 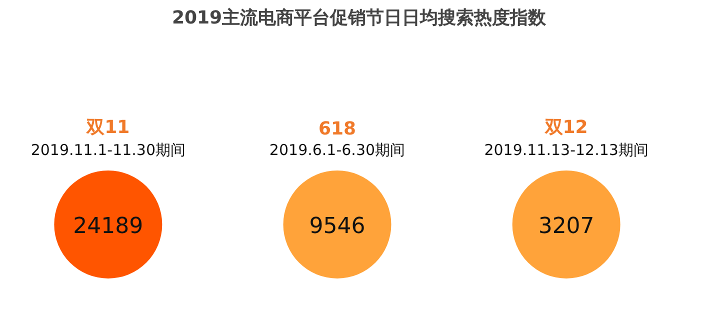 What do you see at coordinates (108, 127) in the screenshot?
I see `category-label: 双11` at bounding box center [108, 127].